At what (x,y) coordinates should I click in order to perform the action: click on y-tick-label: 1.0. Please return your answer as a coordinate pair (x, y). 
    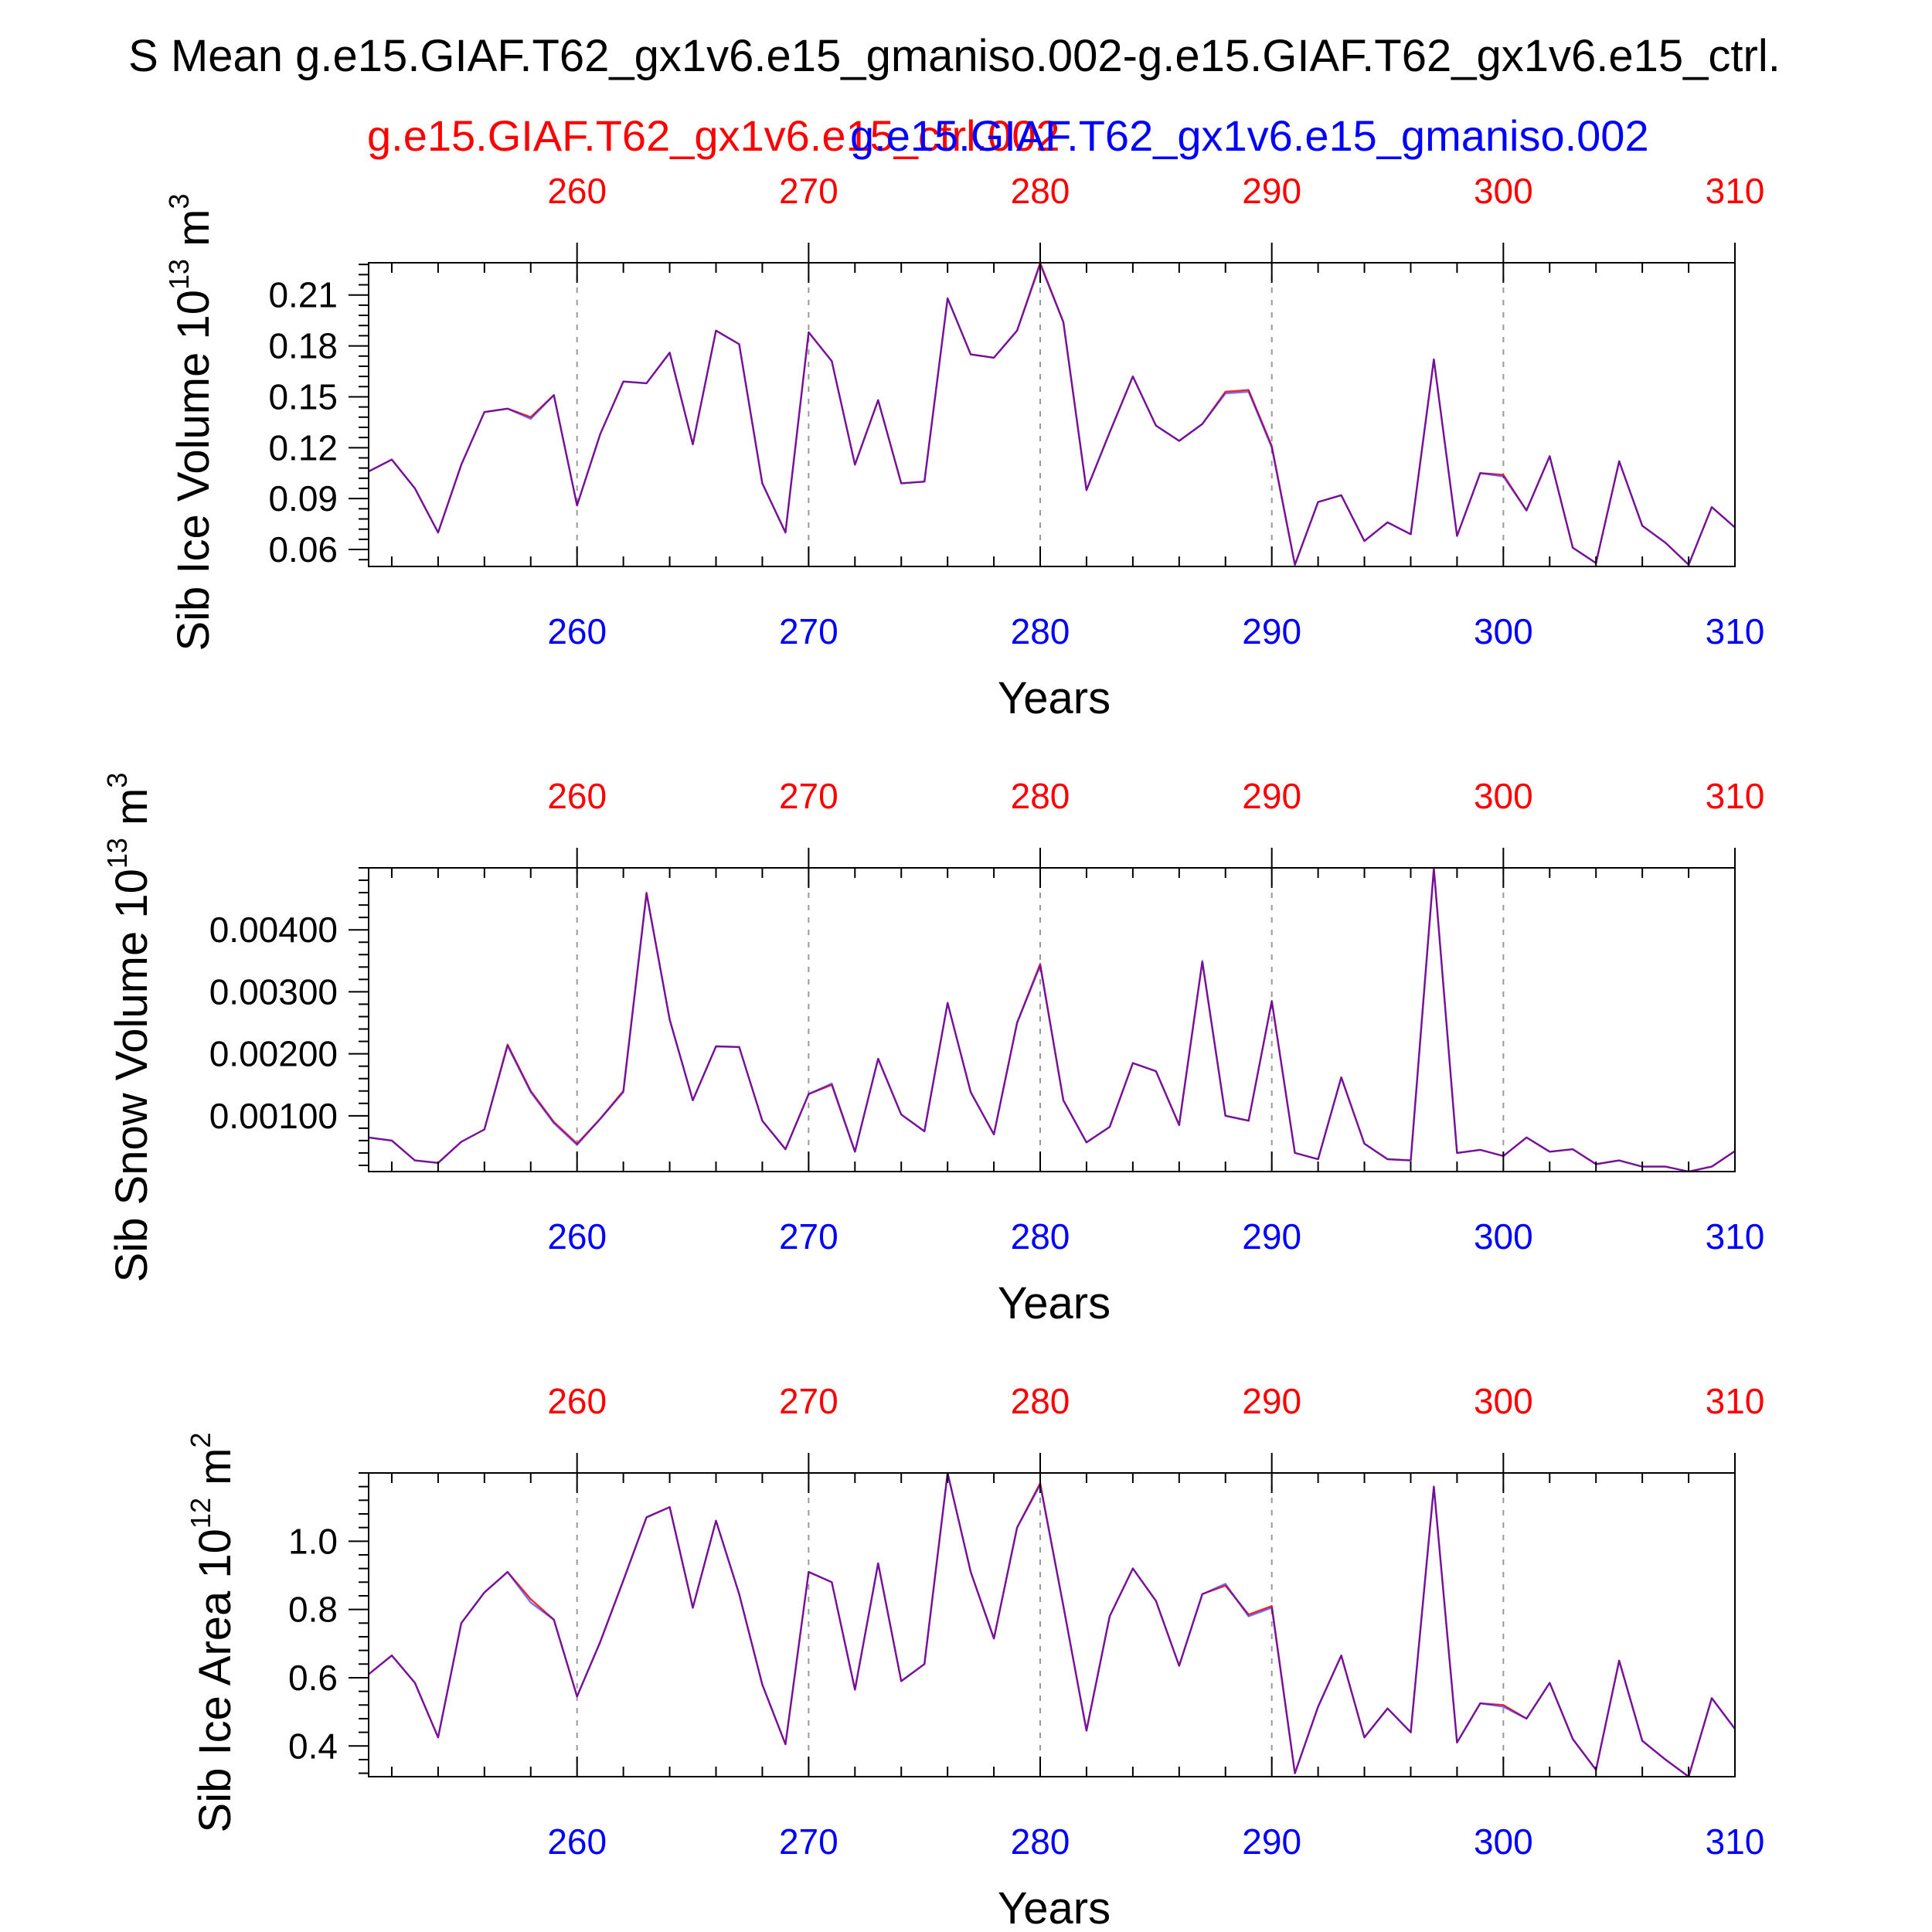
    Looking at the image, I should click on (313, 1541).